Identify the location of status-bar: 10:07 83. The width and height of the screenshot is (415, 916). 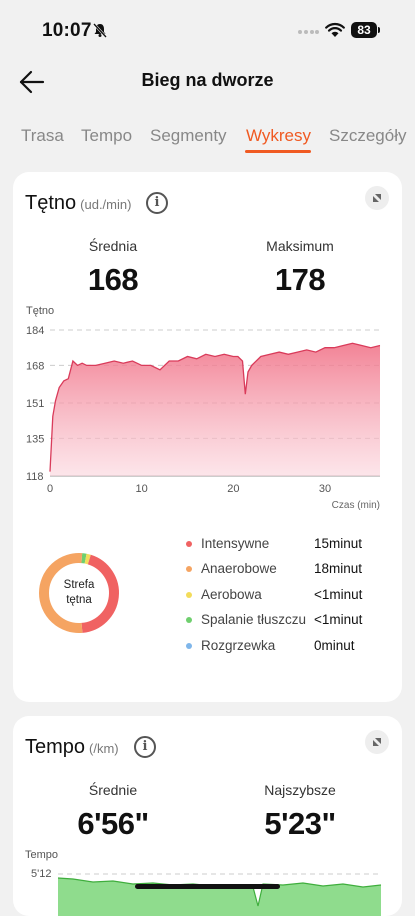
(207, 30).